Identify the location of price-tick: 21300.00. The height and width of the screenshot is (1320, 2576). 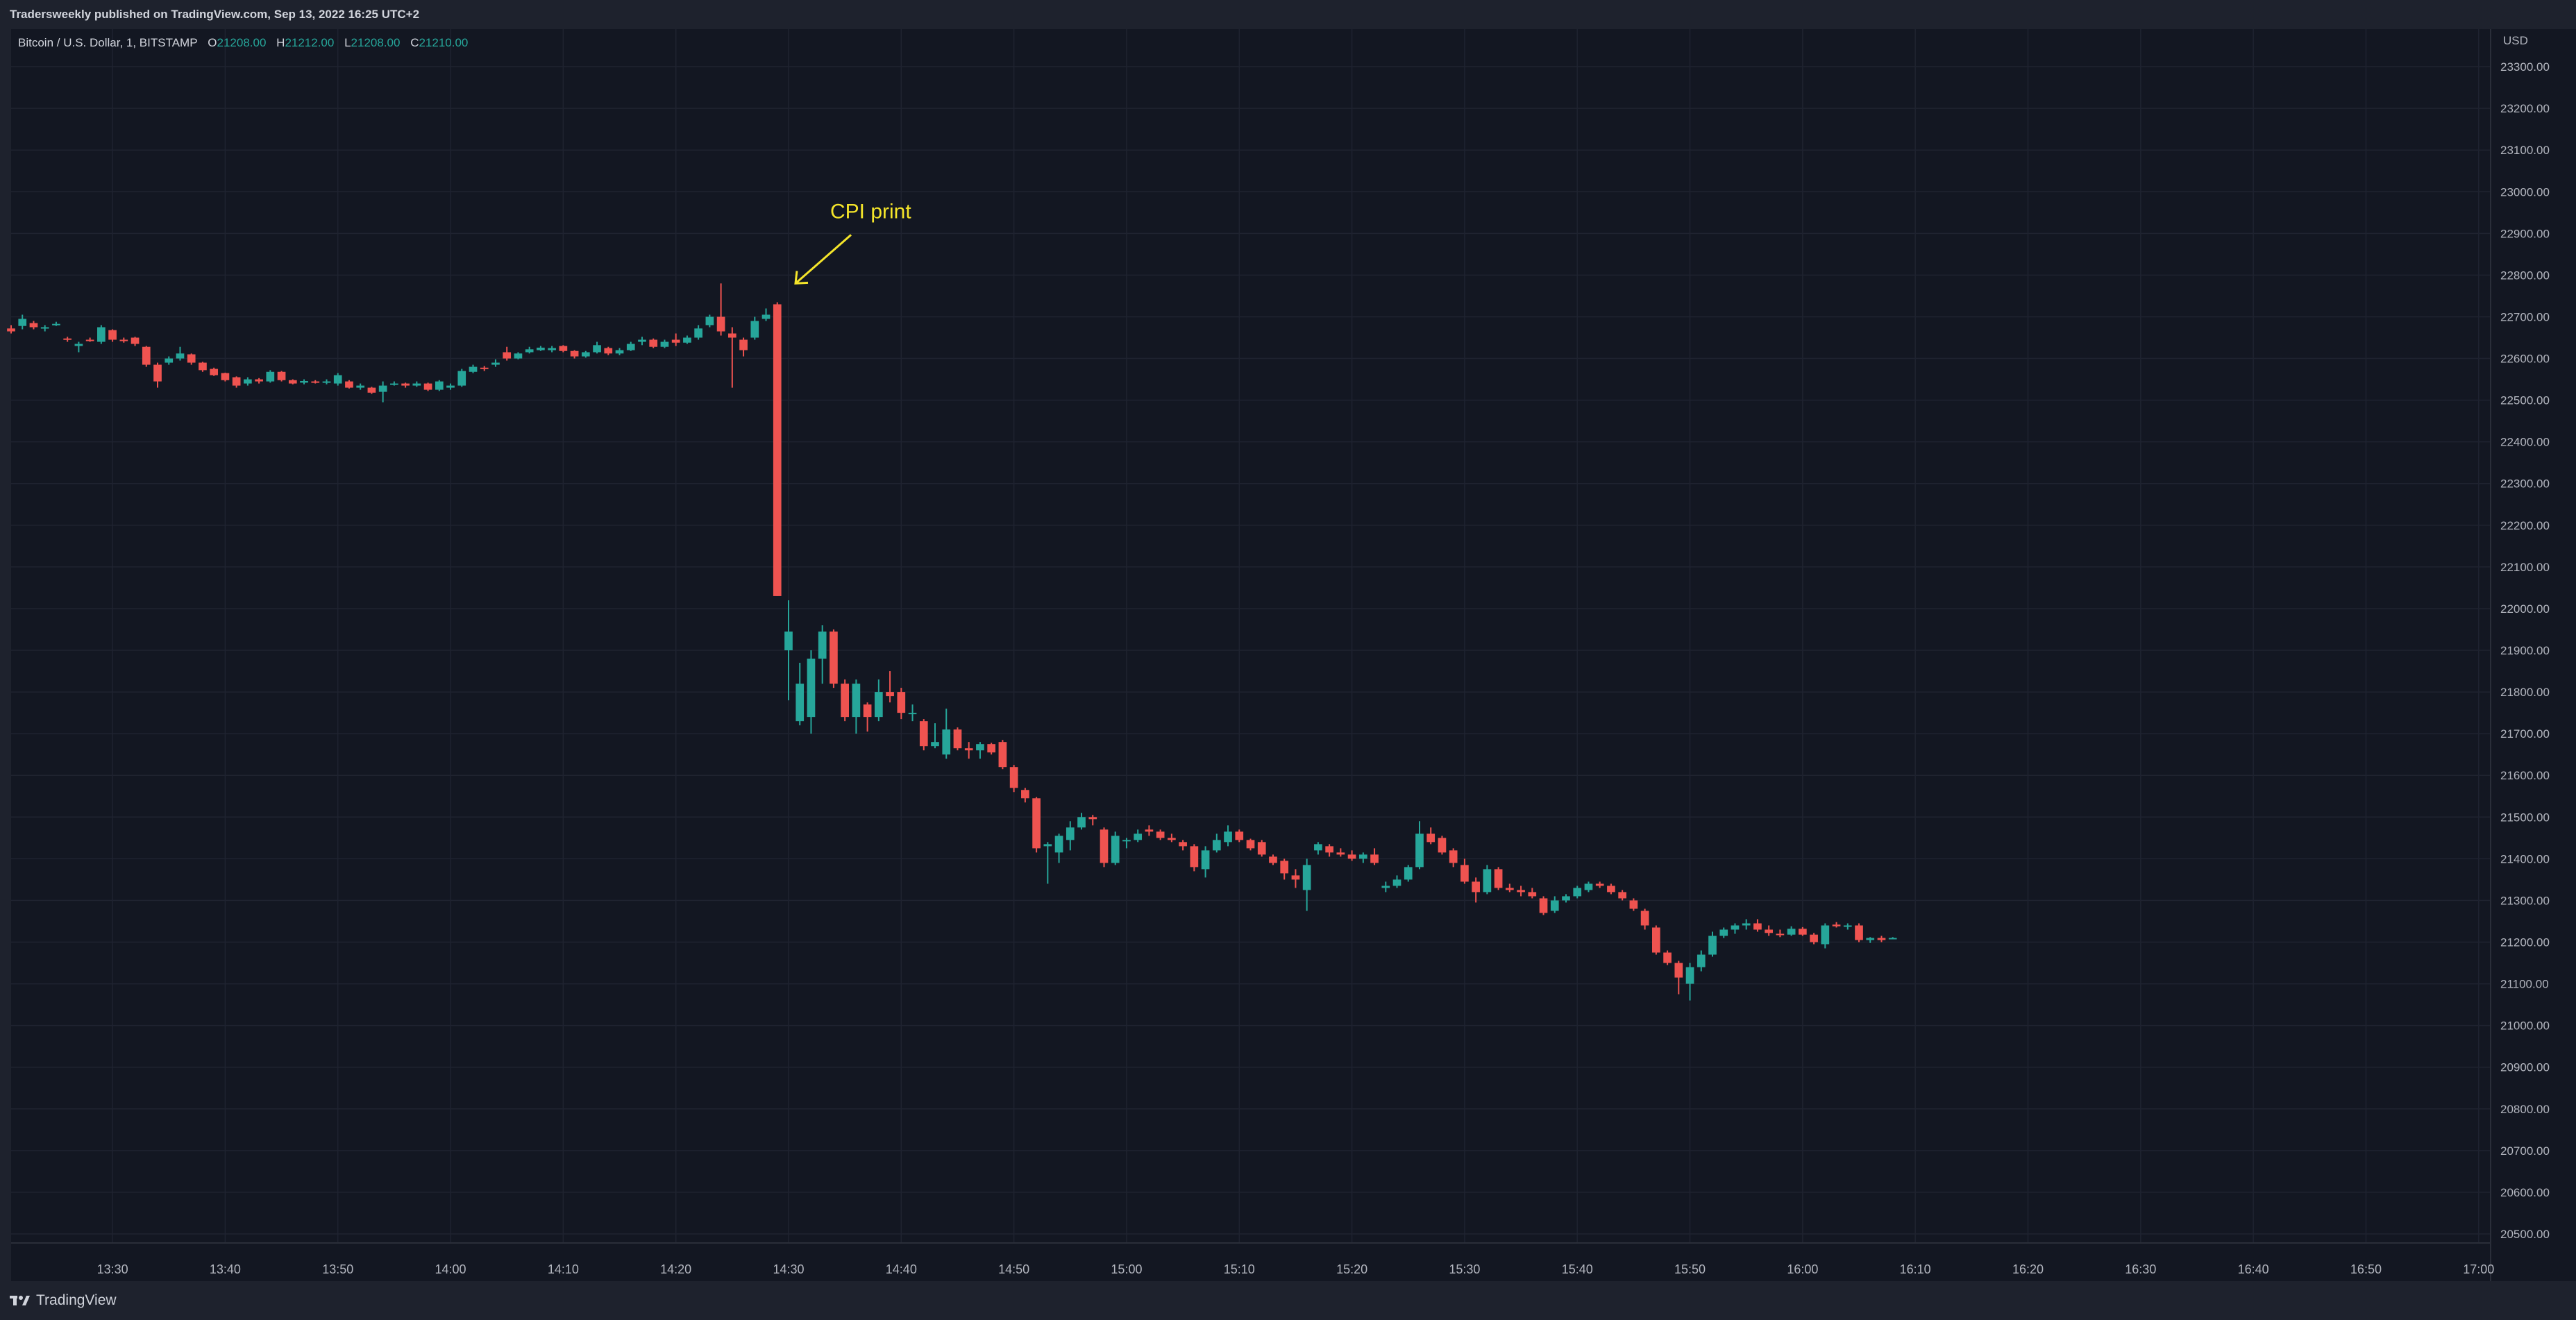
(2525, 901).